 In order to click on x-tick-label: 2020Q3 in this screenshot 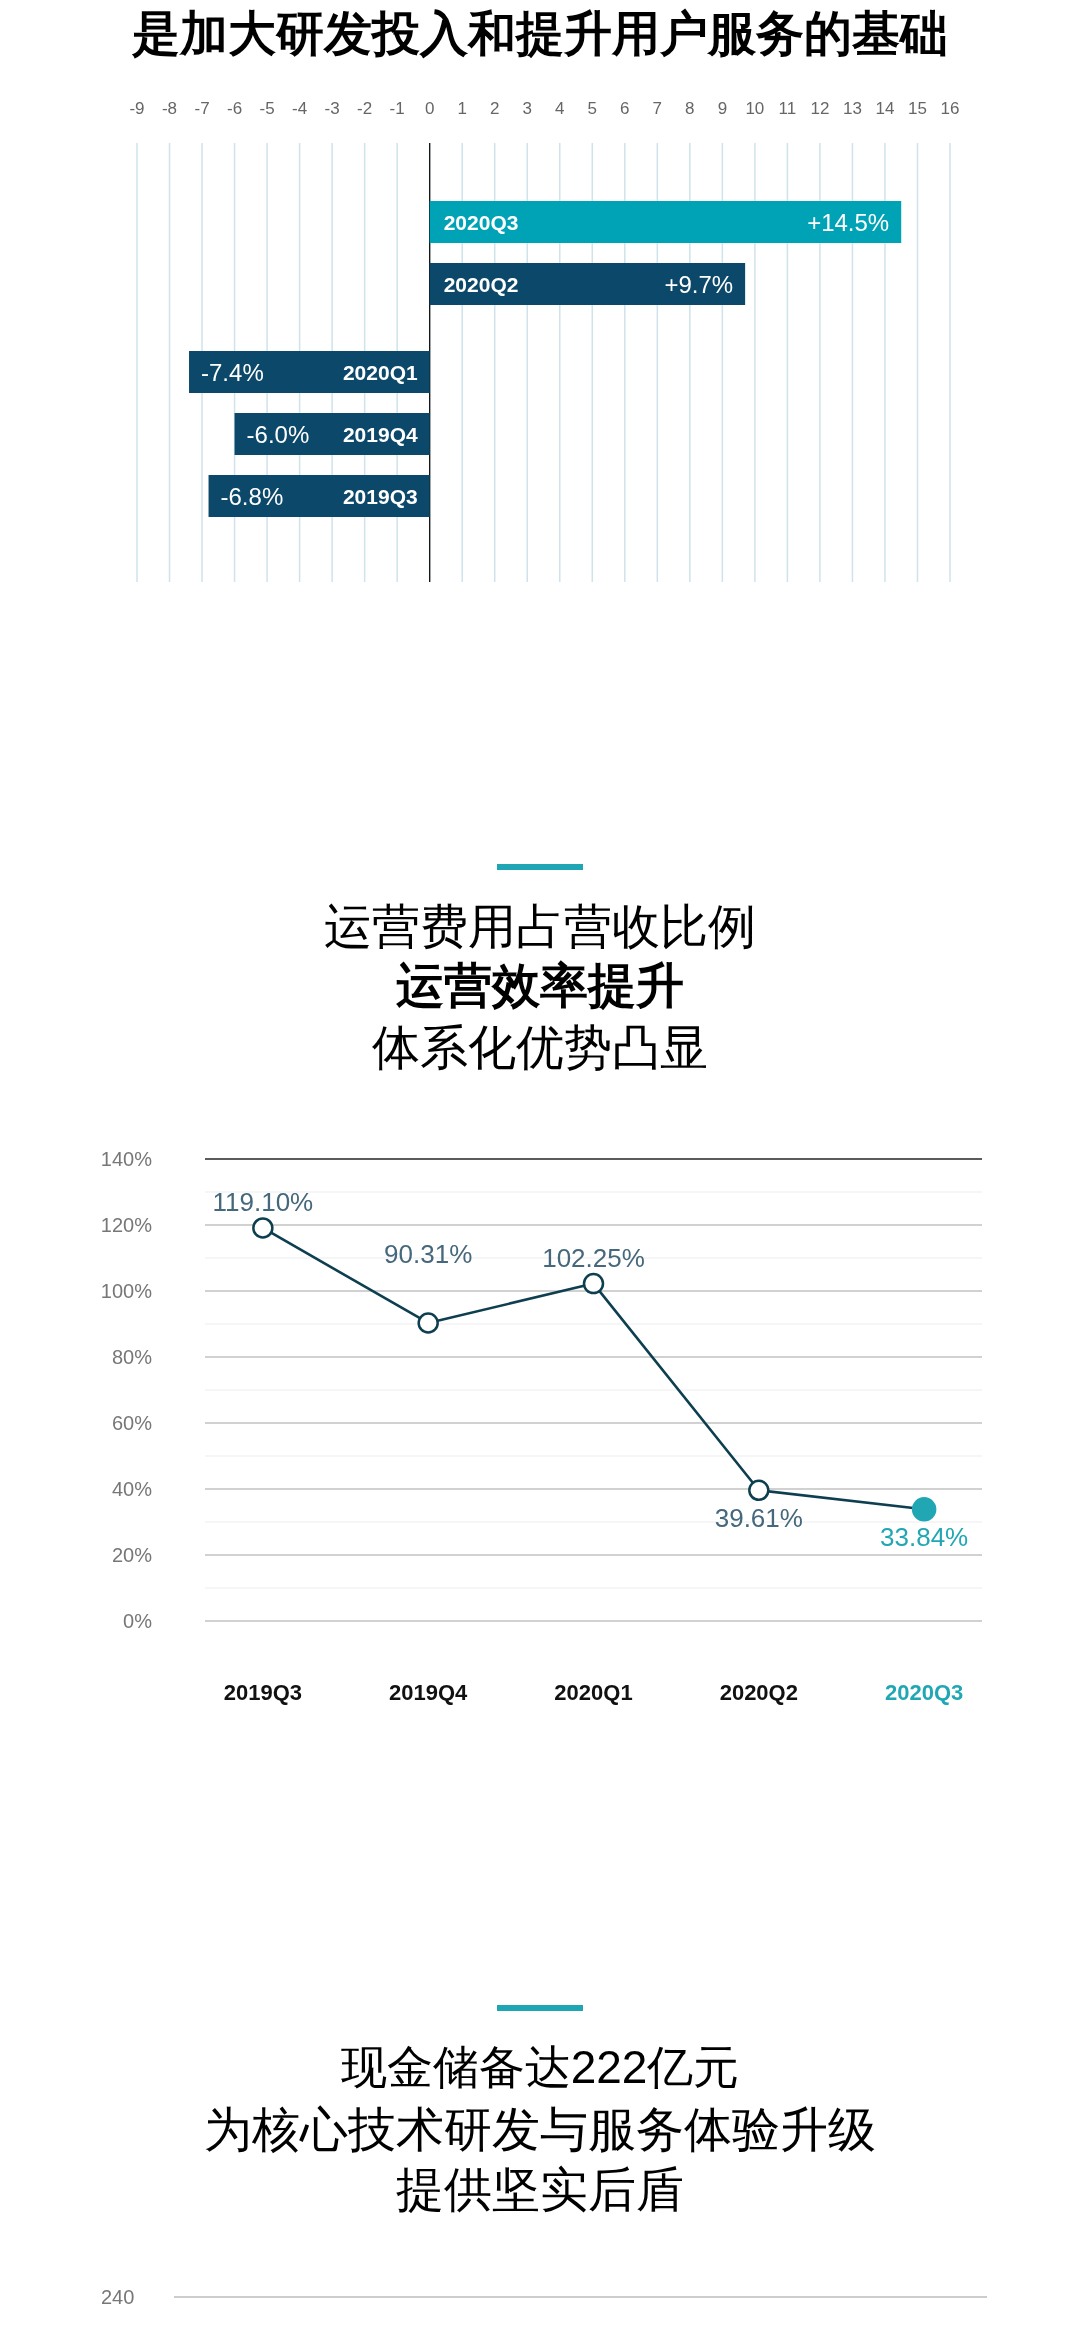, I will do `click(924, 1692)`.